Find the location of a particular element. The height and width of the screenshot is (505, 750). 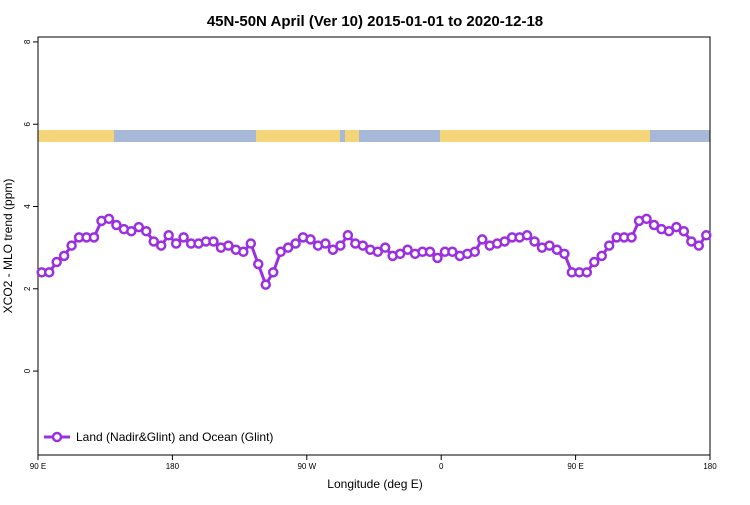

y-axis-label: XCO2 - MLO trend (ppm) is located at coordinates (8, 246).